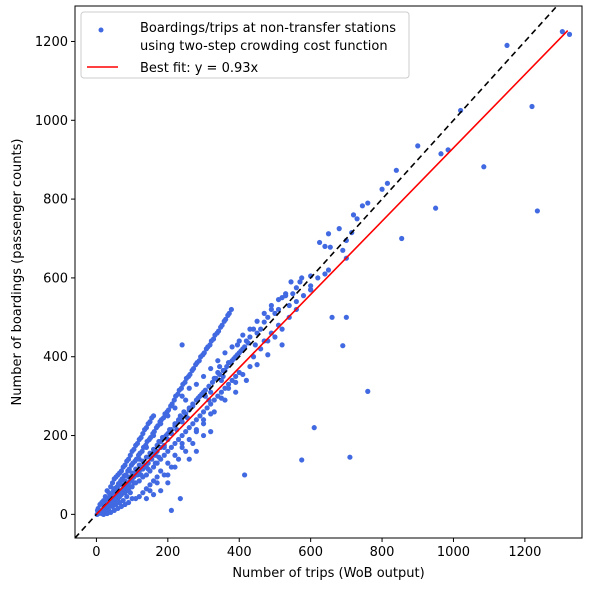  What do you see at coordinates (382, 552) in the screenshot?
I see `x-tick-label: 800` at bounding box center [382, 552].